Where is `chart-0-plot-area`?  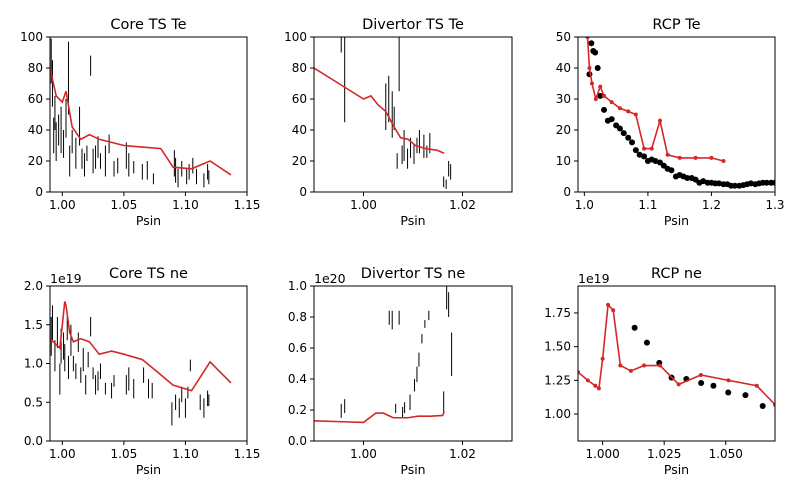 chart-0-plot-area is located at coordinates (141, 113).